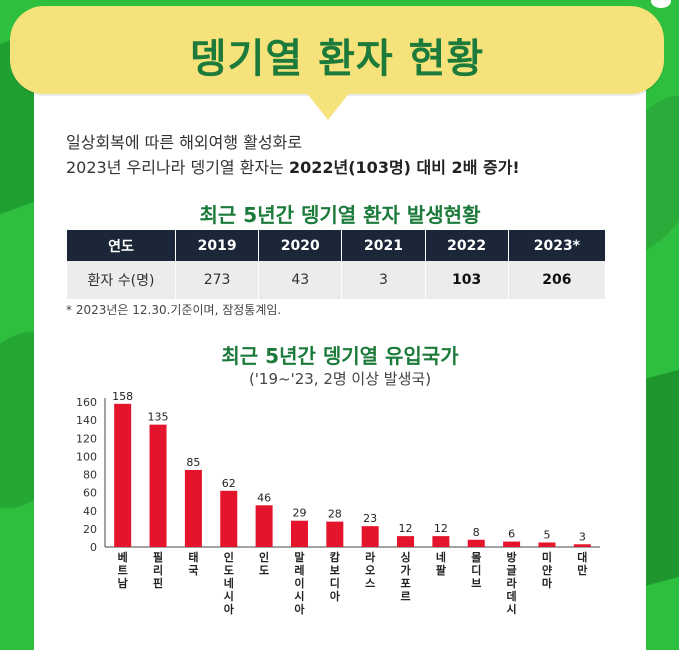 This screenshot has width=679, height=650. I want to click on table-cell: 103, so click(467, 280).